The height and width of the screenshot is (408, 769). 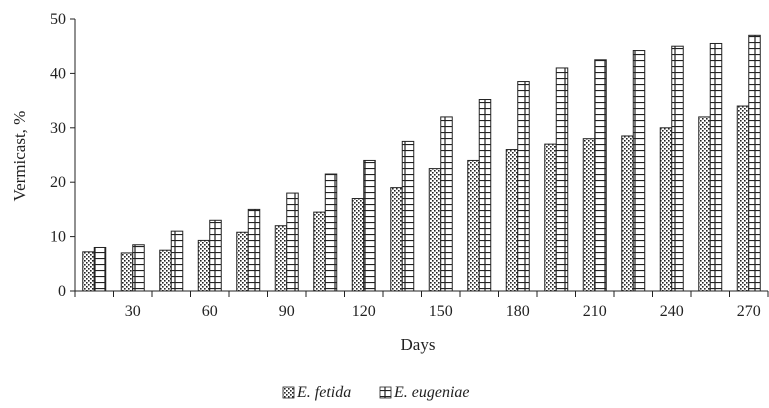 I want to click on legend-label-e-eugeniae: E. eugeniae, so click(x=431, y=392).